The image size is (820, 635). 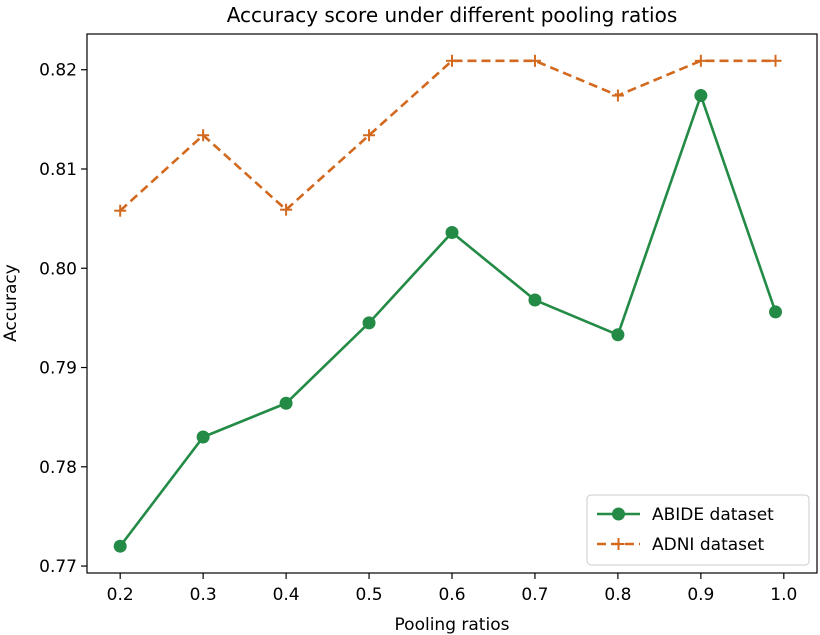 I want to click on y-axis: 0.77 0.78 0.79 0.80 0.81 0.82, so click(x=63, y=319).